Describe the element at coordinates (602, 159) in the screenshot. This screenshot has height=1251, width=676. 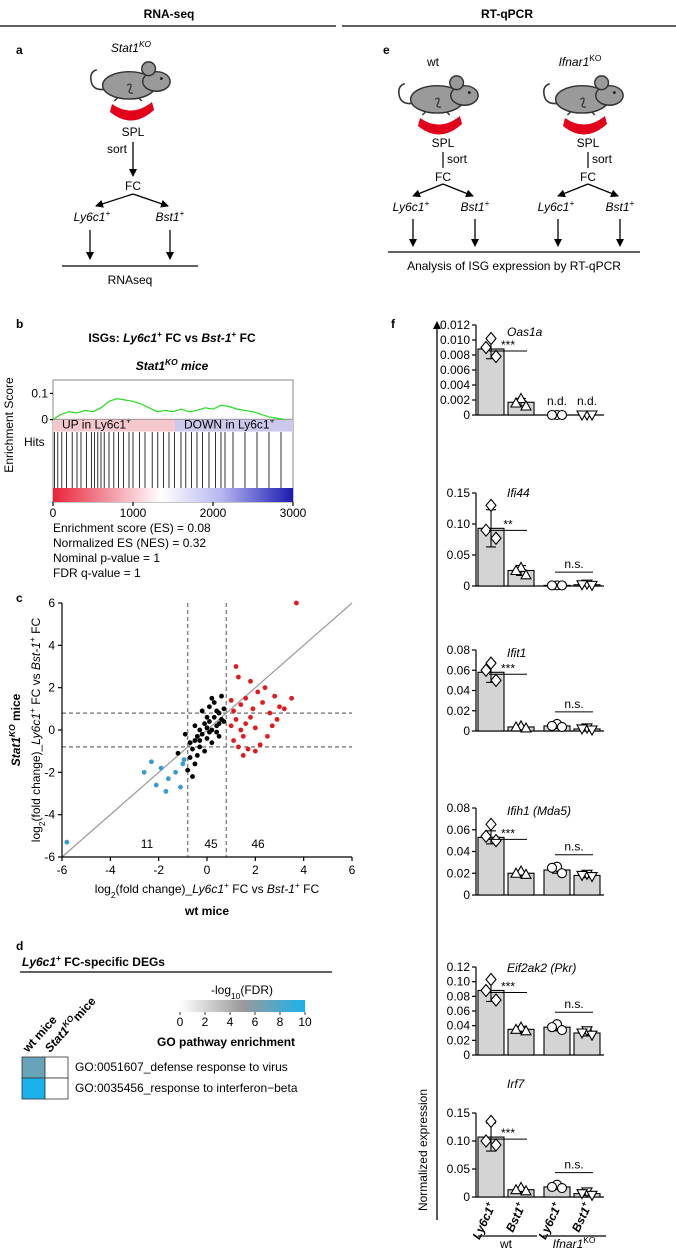
I see `step: sort` at that location.